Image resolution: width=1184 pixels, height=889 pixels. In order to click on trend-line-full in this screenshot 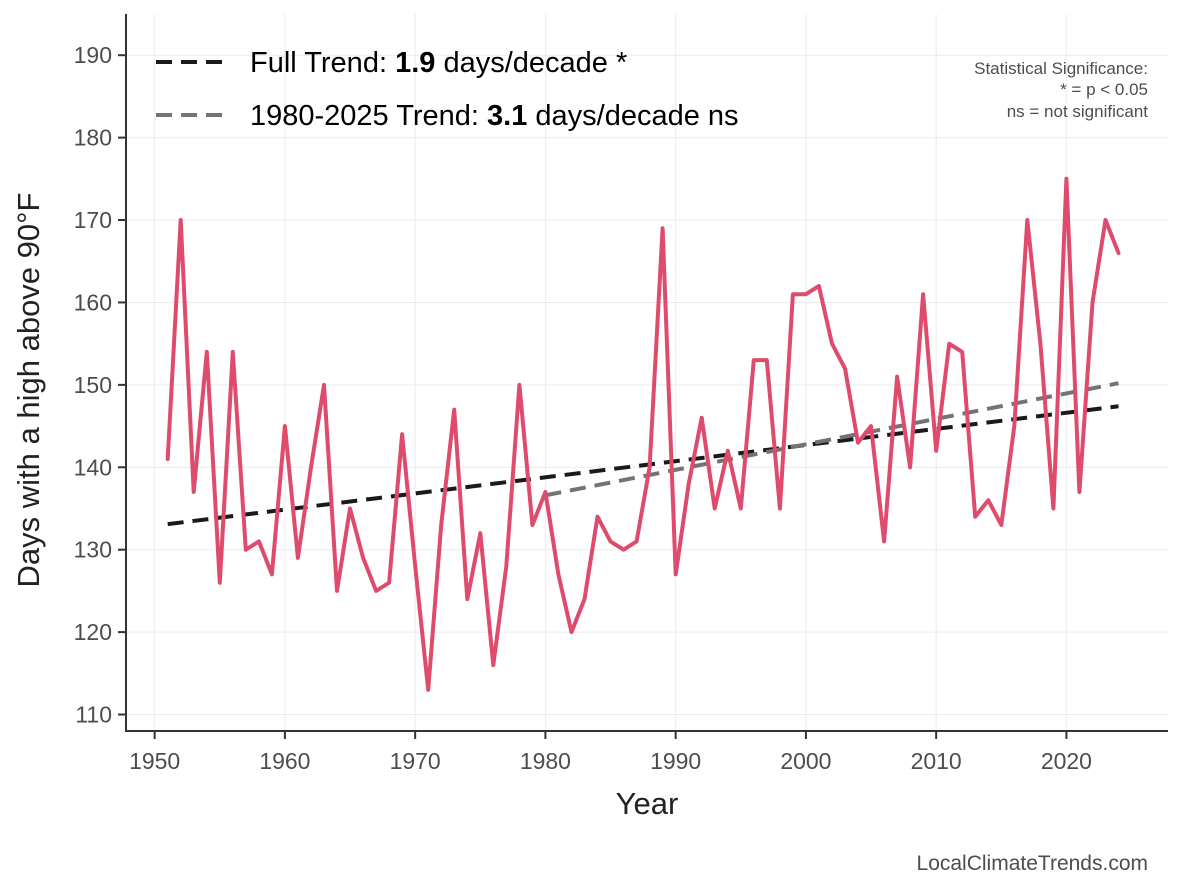, I will do `click(643, 465)`.